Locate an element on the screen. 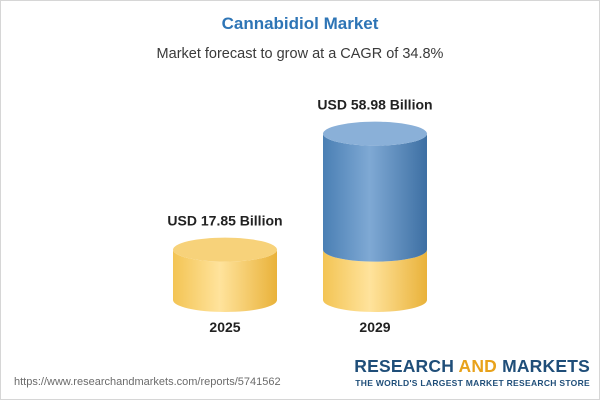  category-label-2025: 2025 is located at coordinates (224, 327).